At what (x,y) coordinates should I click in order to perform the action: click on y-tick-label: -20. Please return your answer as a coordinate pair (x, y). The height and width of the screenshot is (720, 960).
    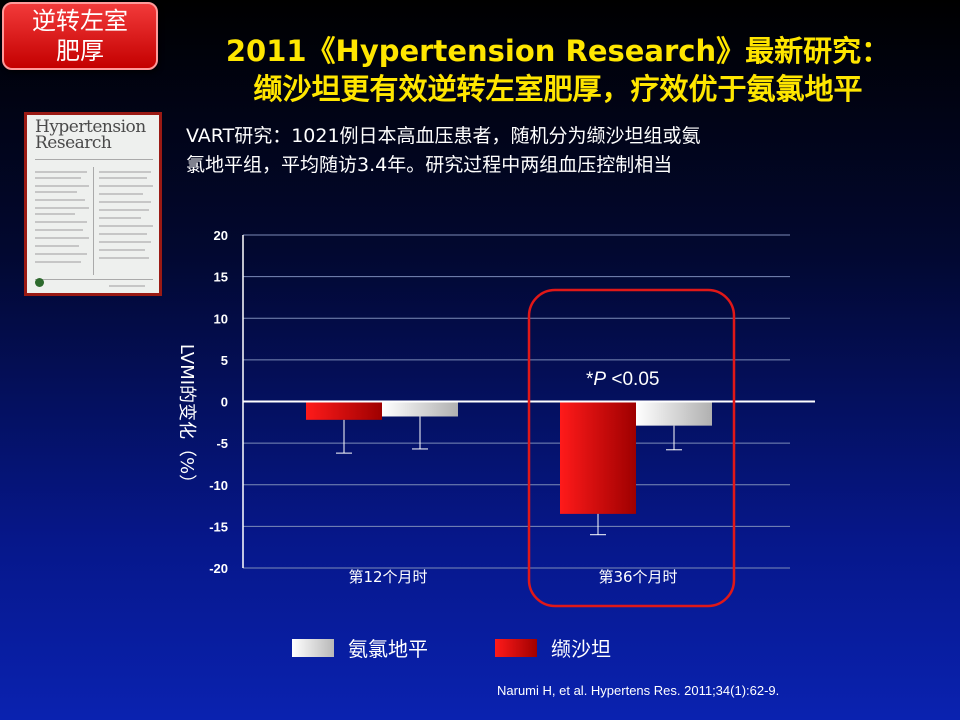
    Looking at the image, I should click on (218, 568).